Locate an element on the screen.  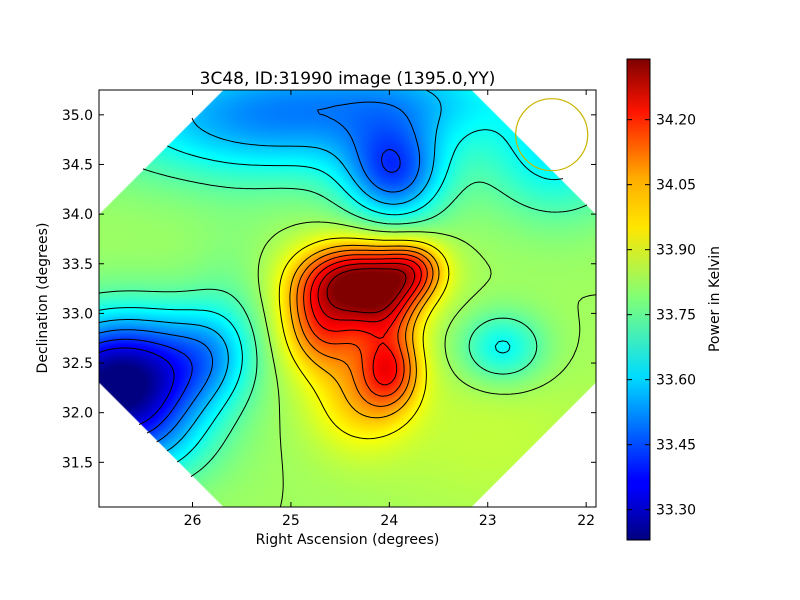
y-axis-label: Declination (degrees) is located at coordinates (43, 298).